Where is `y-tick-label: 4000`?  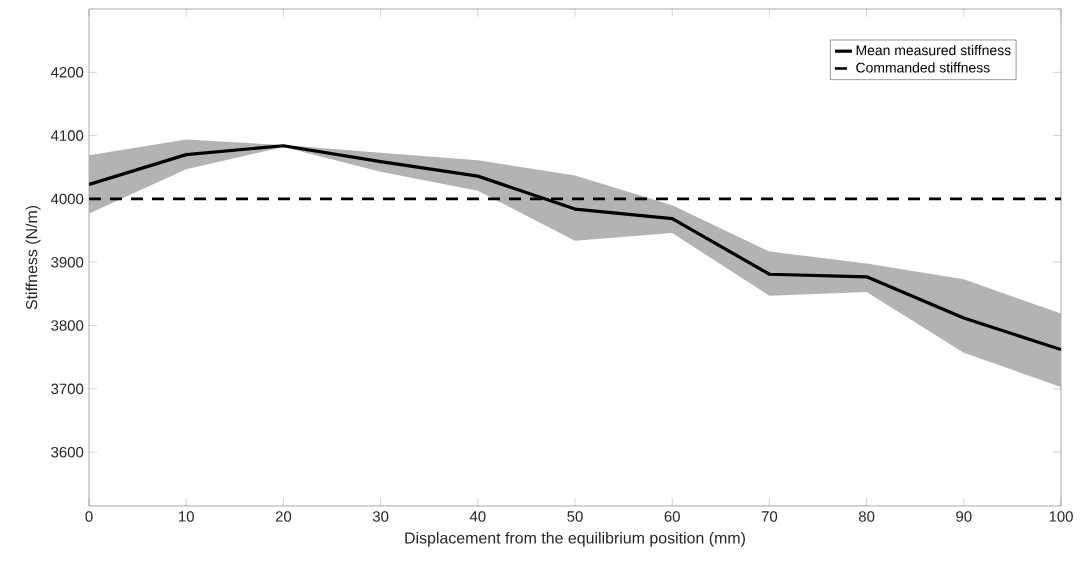 y-tick-label: 4000 is located at coordinates (67, 199).